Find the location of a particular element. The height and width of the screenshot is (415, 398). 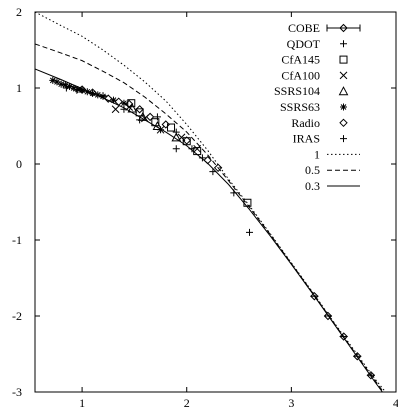

y-tick-label: 2 is located at coordinates (19, 12).